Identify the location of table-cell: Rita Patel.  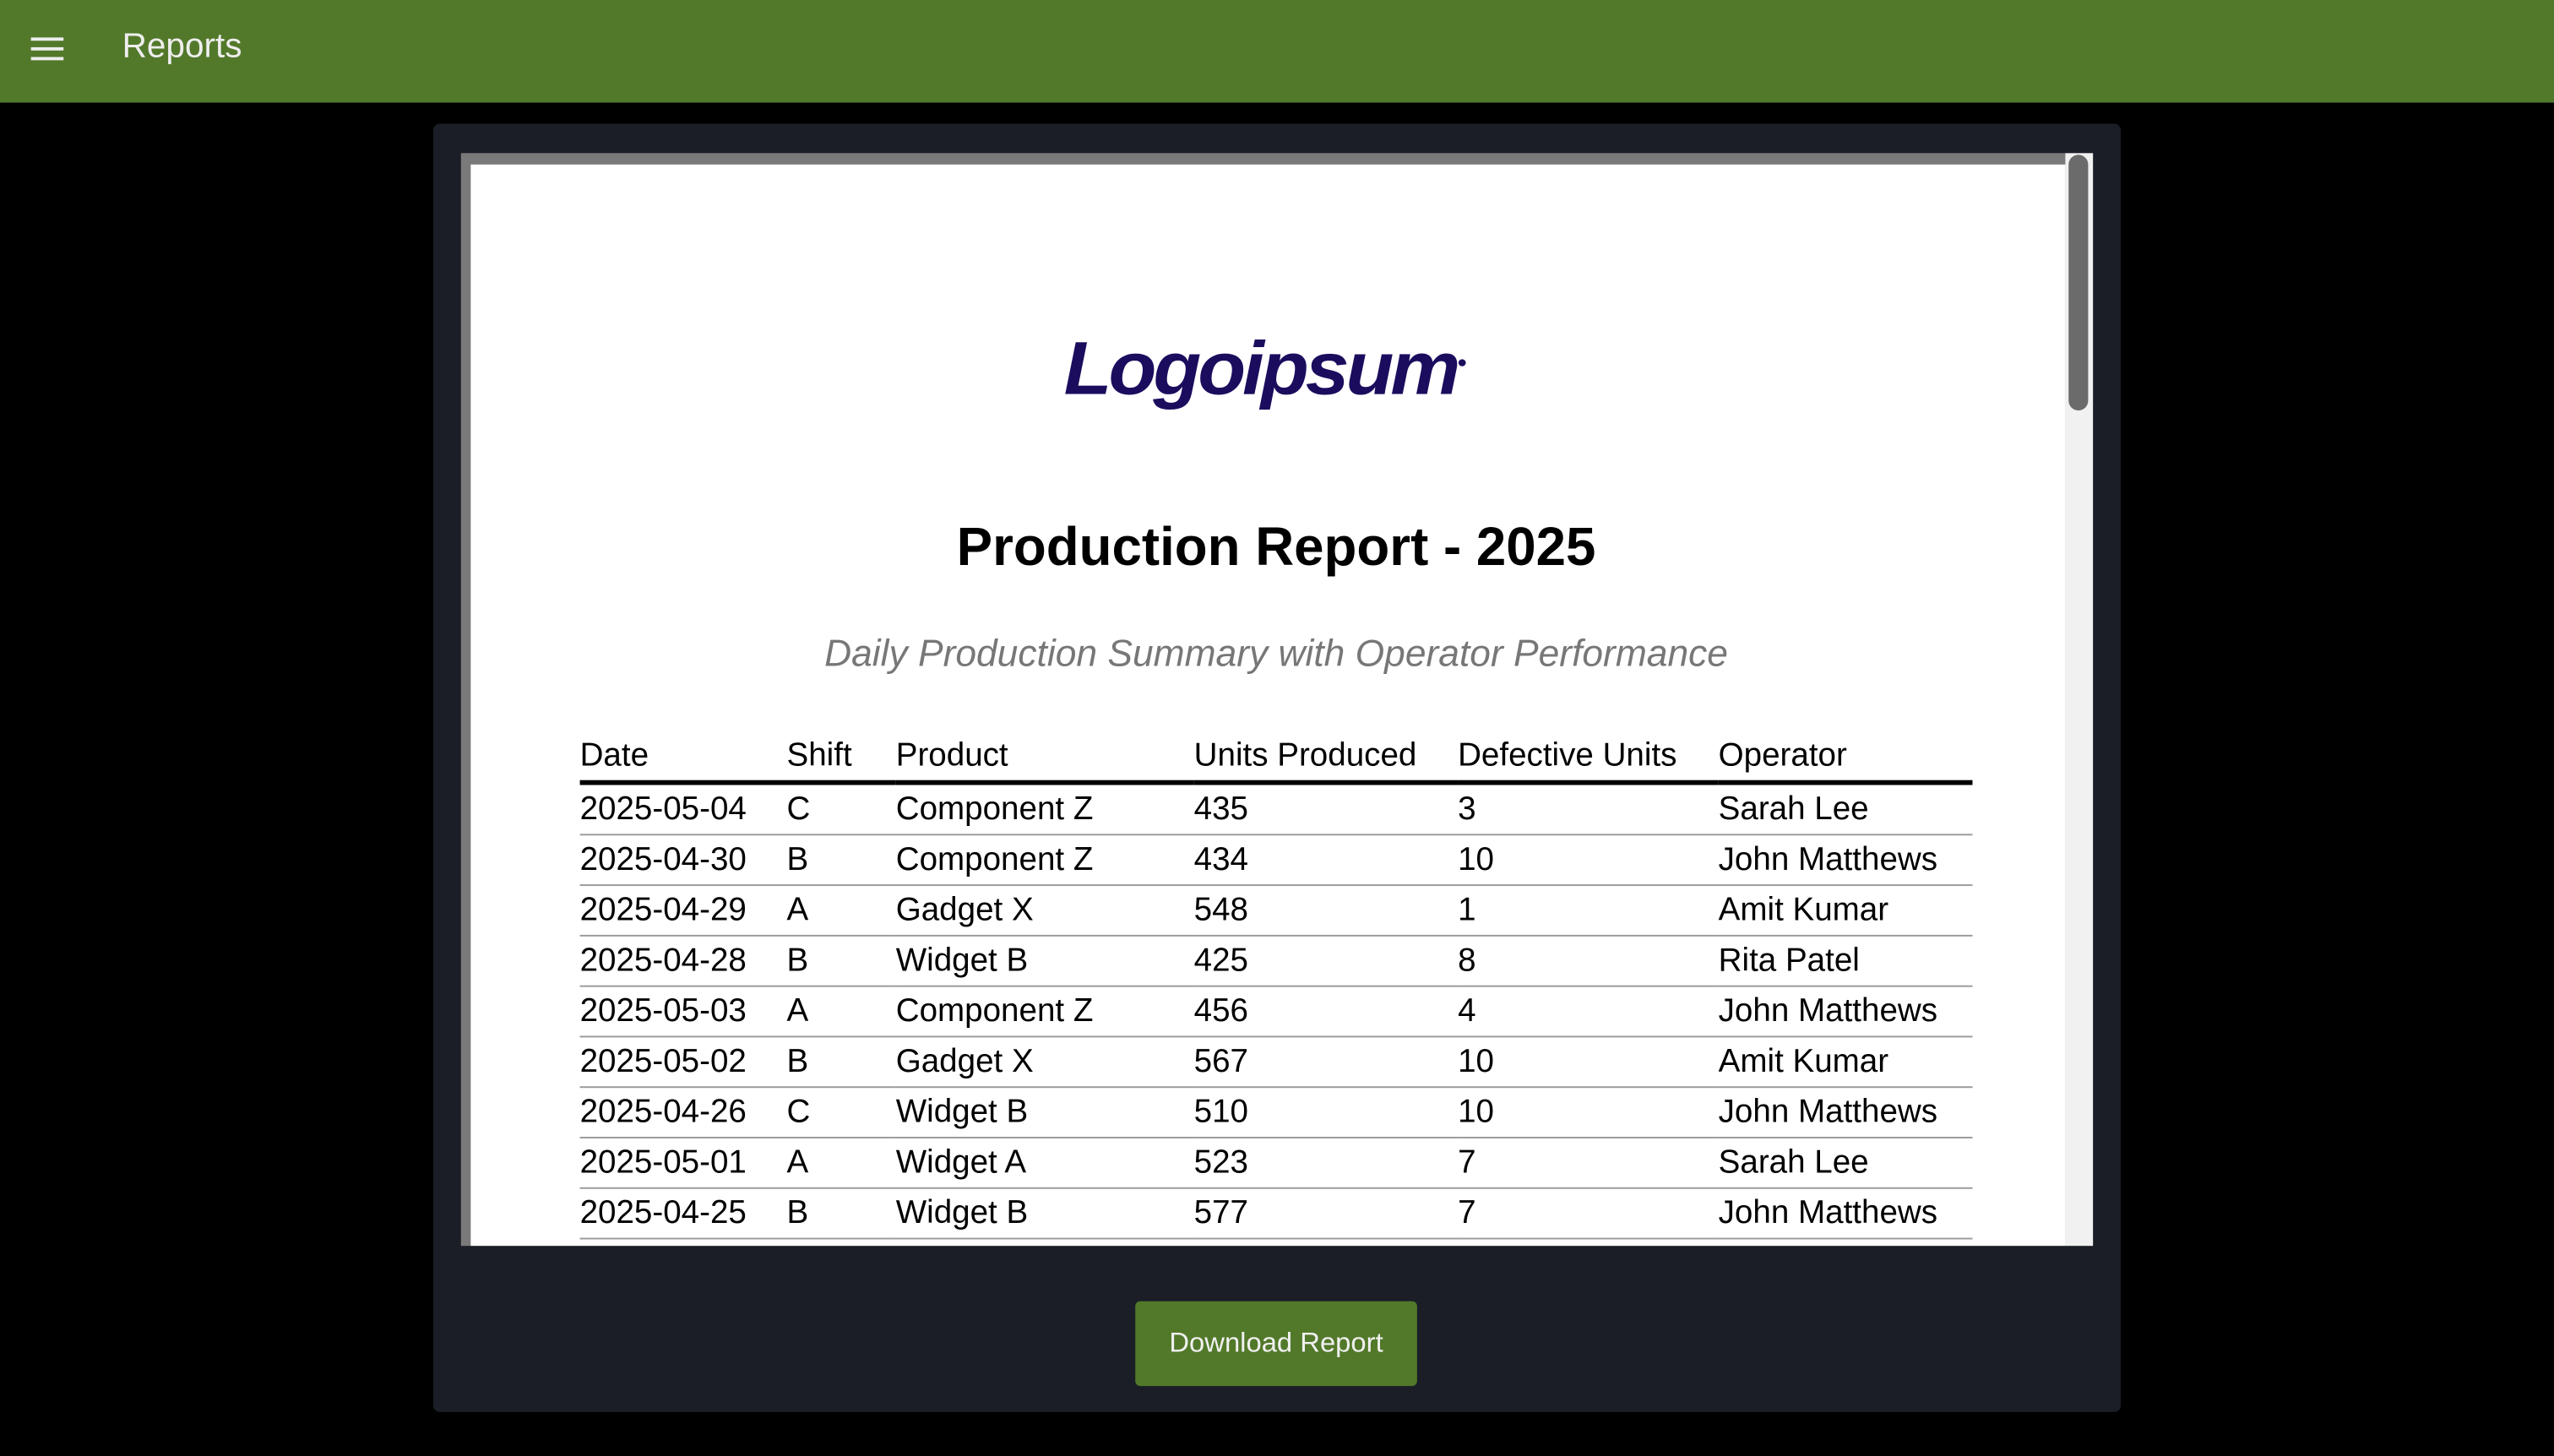
(1845, 961).